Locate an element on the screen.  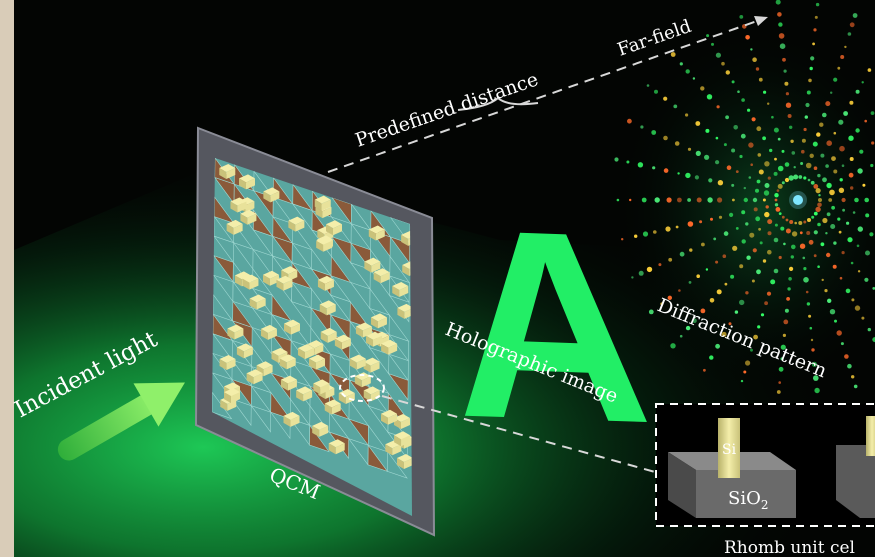
substrate-second is located at coordinates (855, 481).